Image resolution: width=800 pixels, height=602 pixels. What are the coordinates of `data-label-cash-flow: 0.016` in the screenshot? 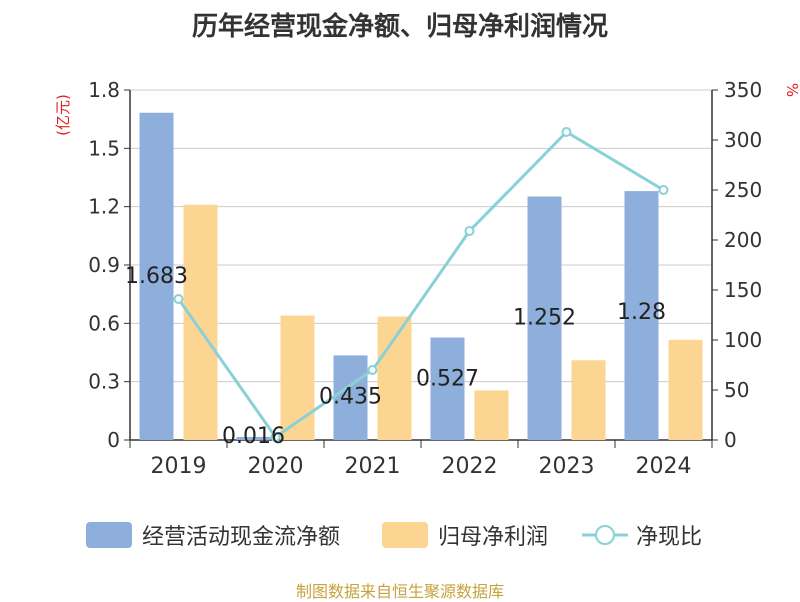 It's located at (253, 436).